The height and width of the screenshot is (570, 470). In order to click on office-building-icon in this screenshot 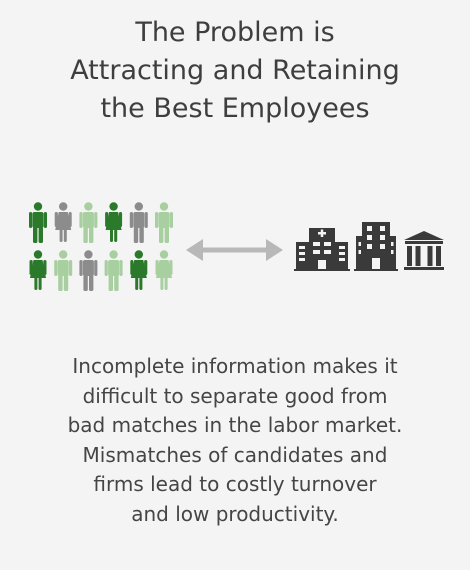, I will do `click(376, 246)`.